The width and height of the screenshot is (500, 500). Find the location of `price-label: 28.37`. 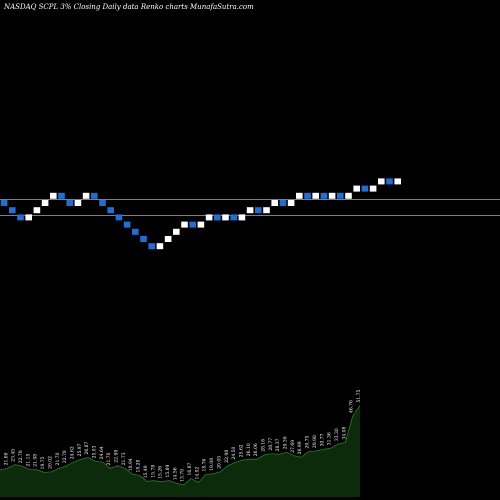

price-label: 28.37 is located at coordinates (278, 444).